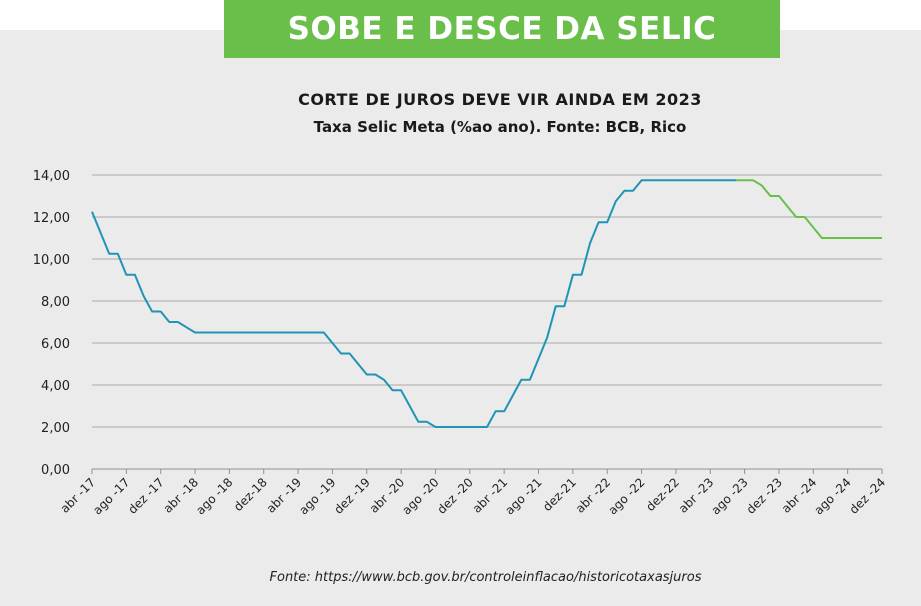  I want to click on x-tick-label: ago -18, so click(214, 496).